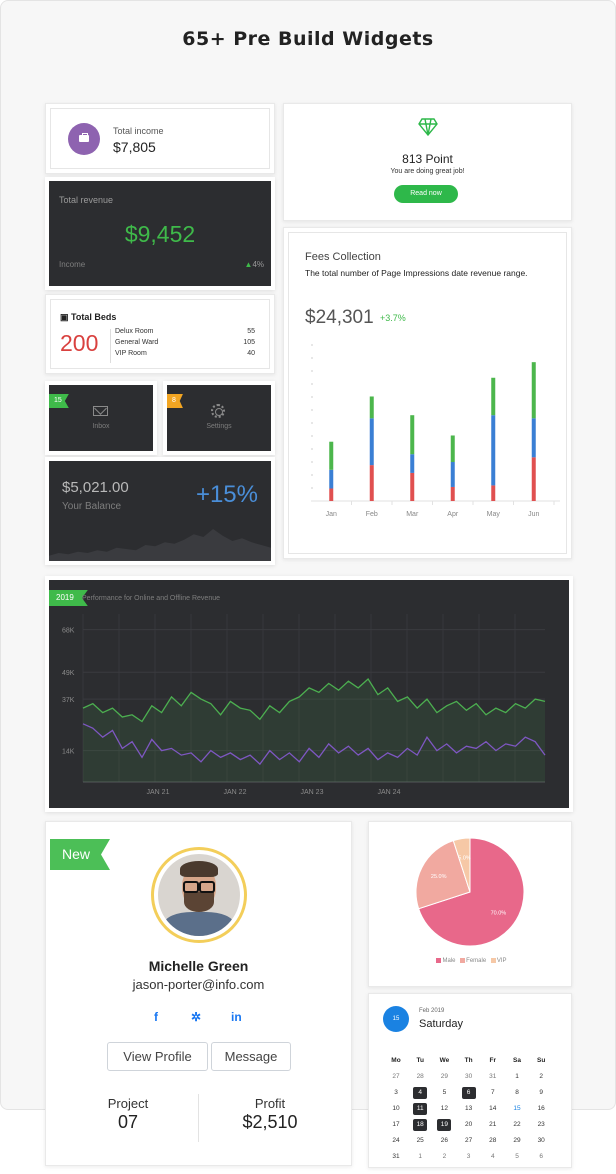 The width and height of the screenshot is (616, 1174). I want to click on pie-widget: 70.0% 25.0% 5.0% Male Female VIP, so click(470, 904).